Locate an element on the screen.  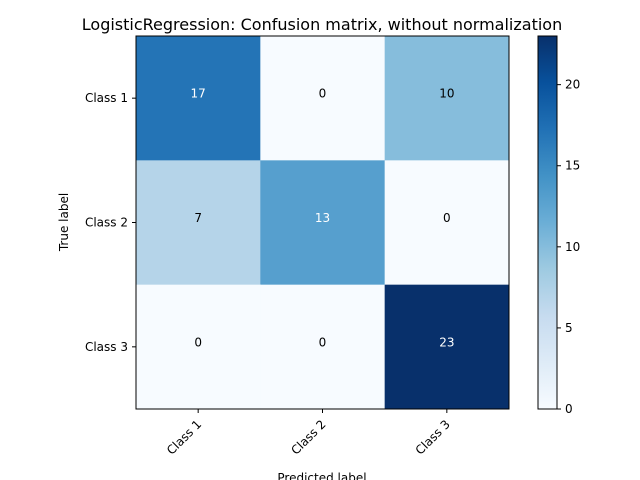
colorbar-tick-label: 0 is located at coordinates (569, 409).